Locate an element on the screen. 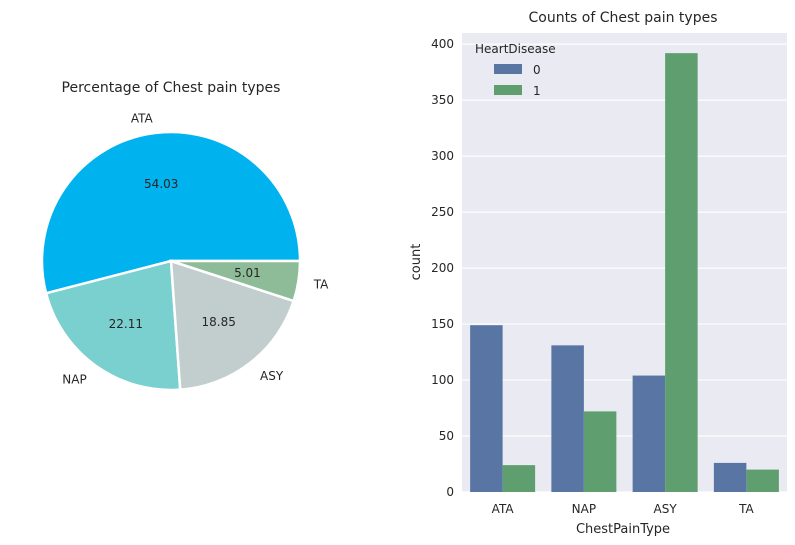 This screenshot has width=795, height=545. y-tick-label: 300 is located at coordinates (442, 156).